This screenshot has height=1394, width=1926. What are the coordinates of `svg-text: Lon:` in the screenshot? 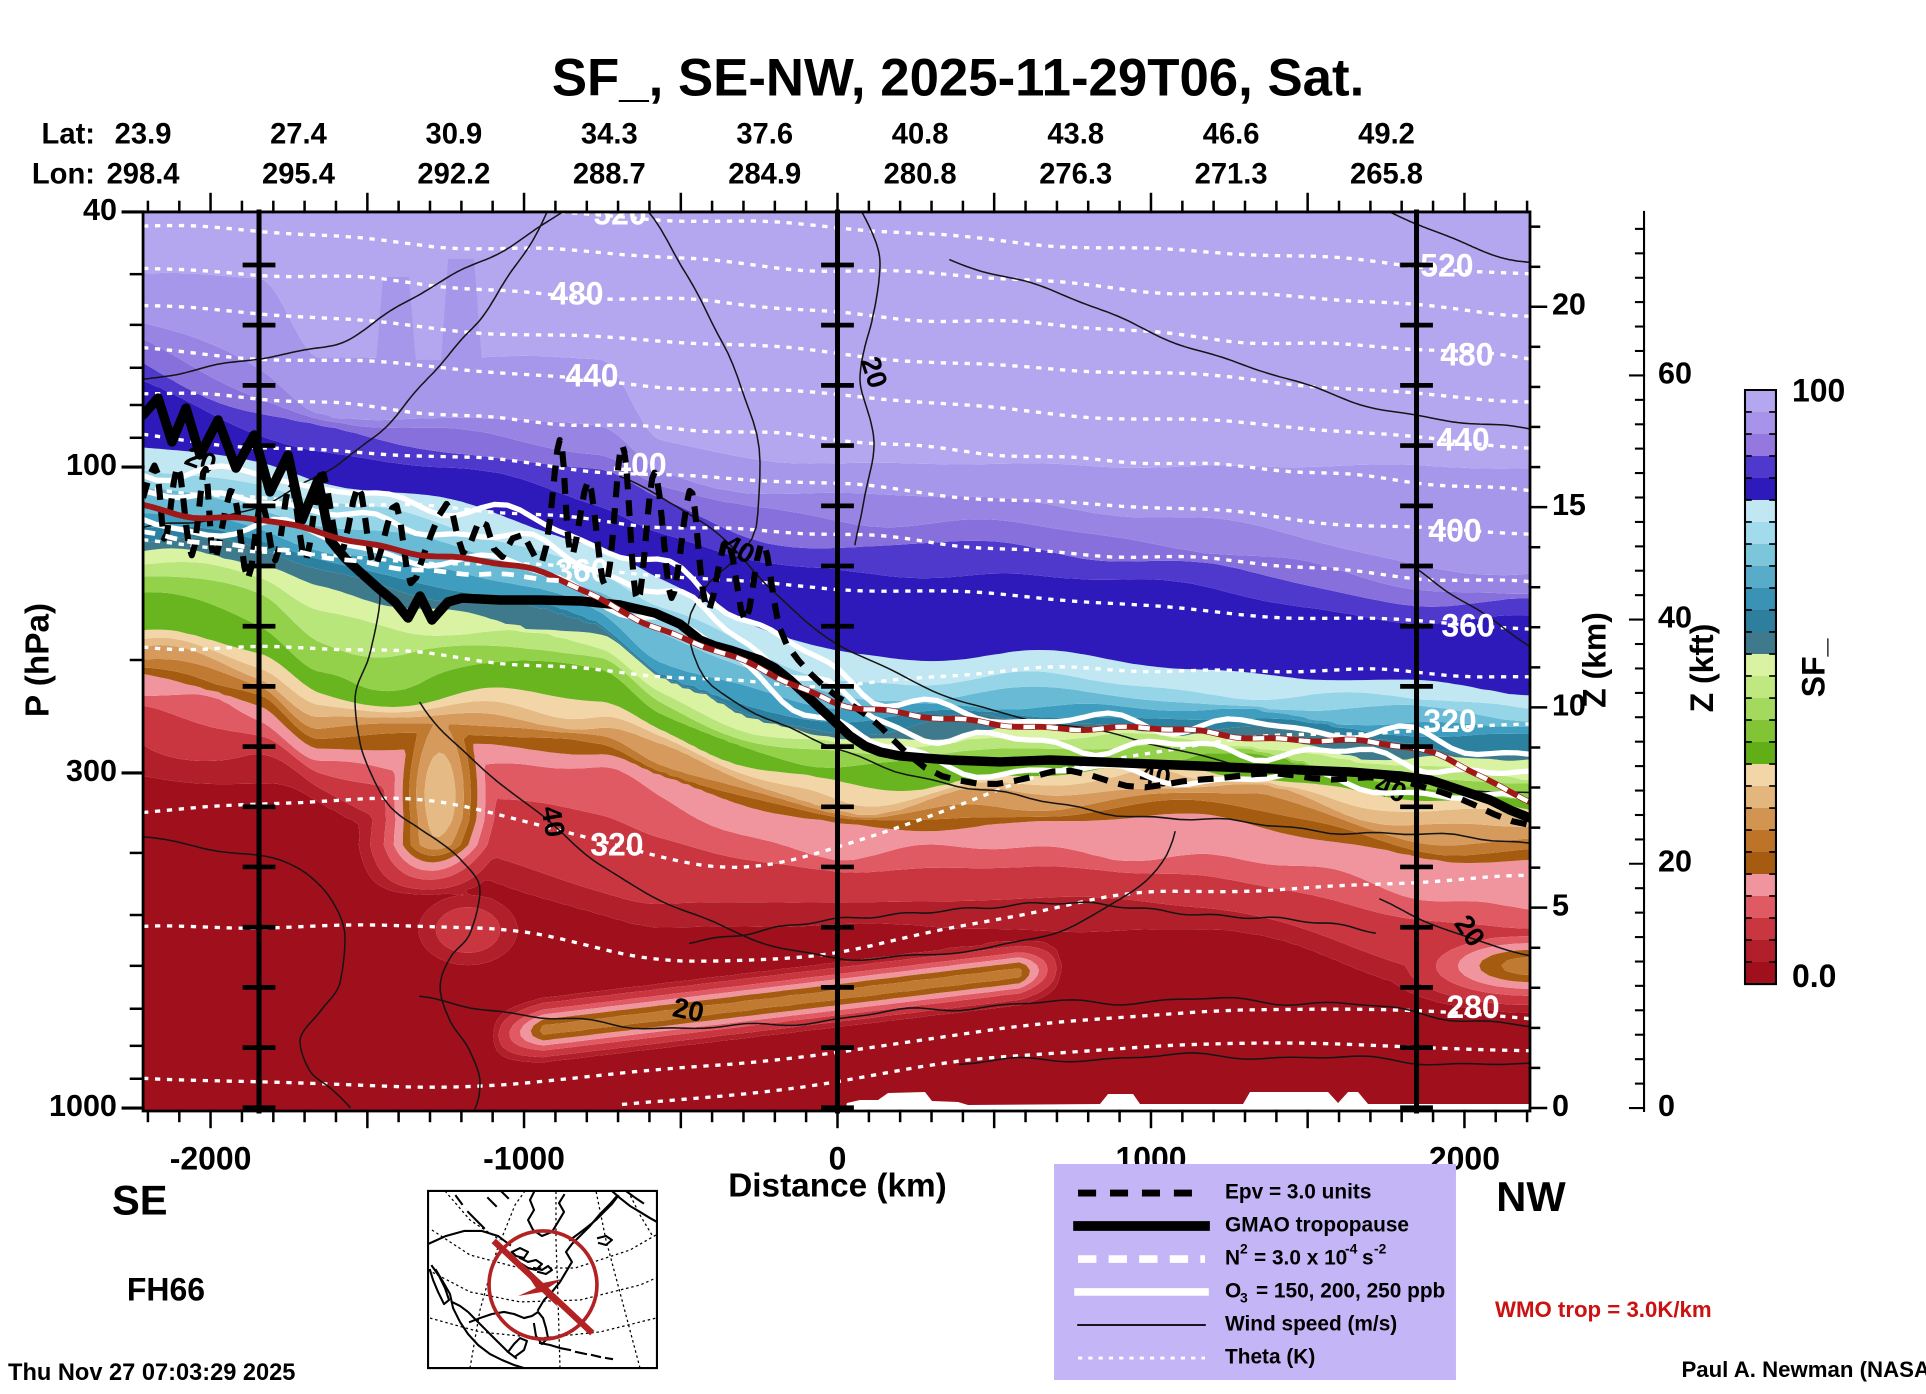 It's located at (63, 175).